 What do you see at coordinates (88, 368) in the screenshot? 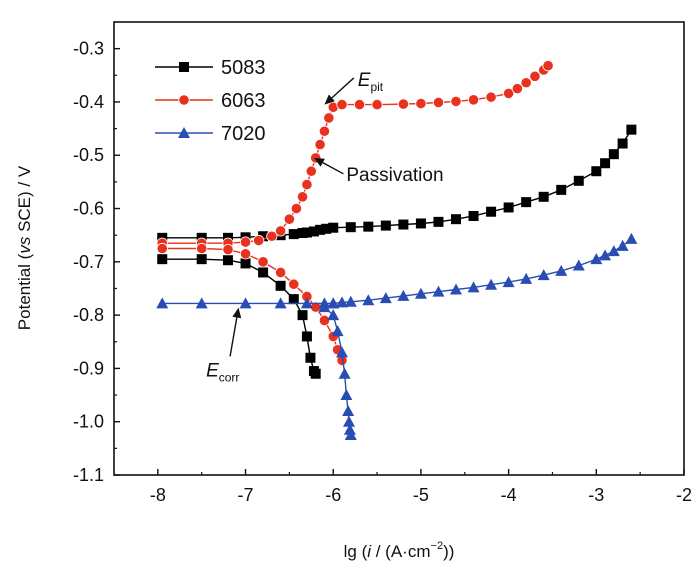
I see `y-tick-label: -0.9` at bounding box center [88, 368].